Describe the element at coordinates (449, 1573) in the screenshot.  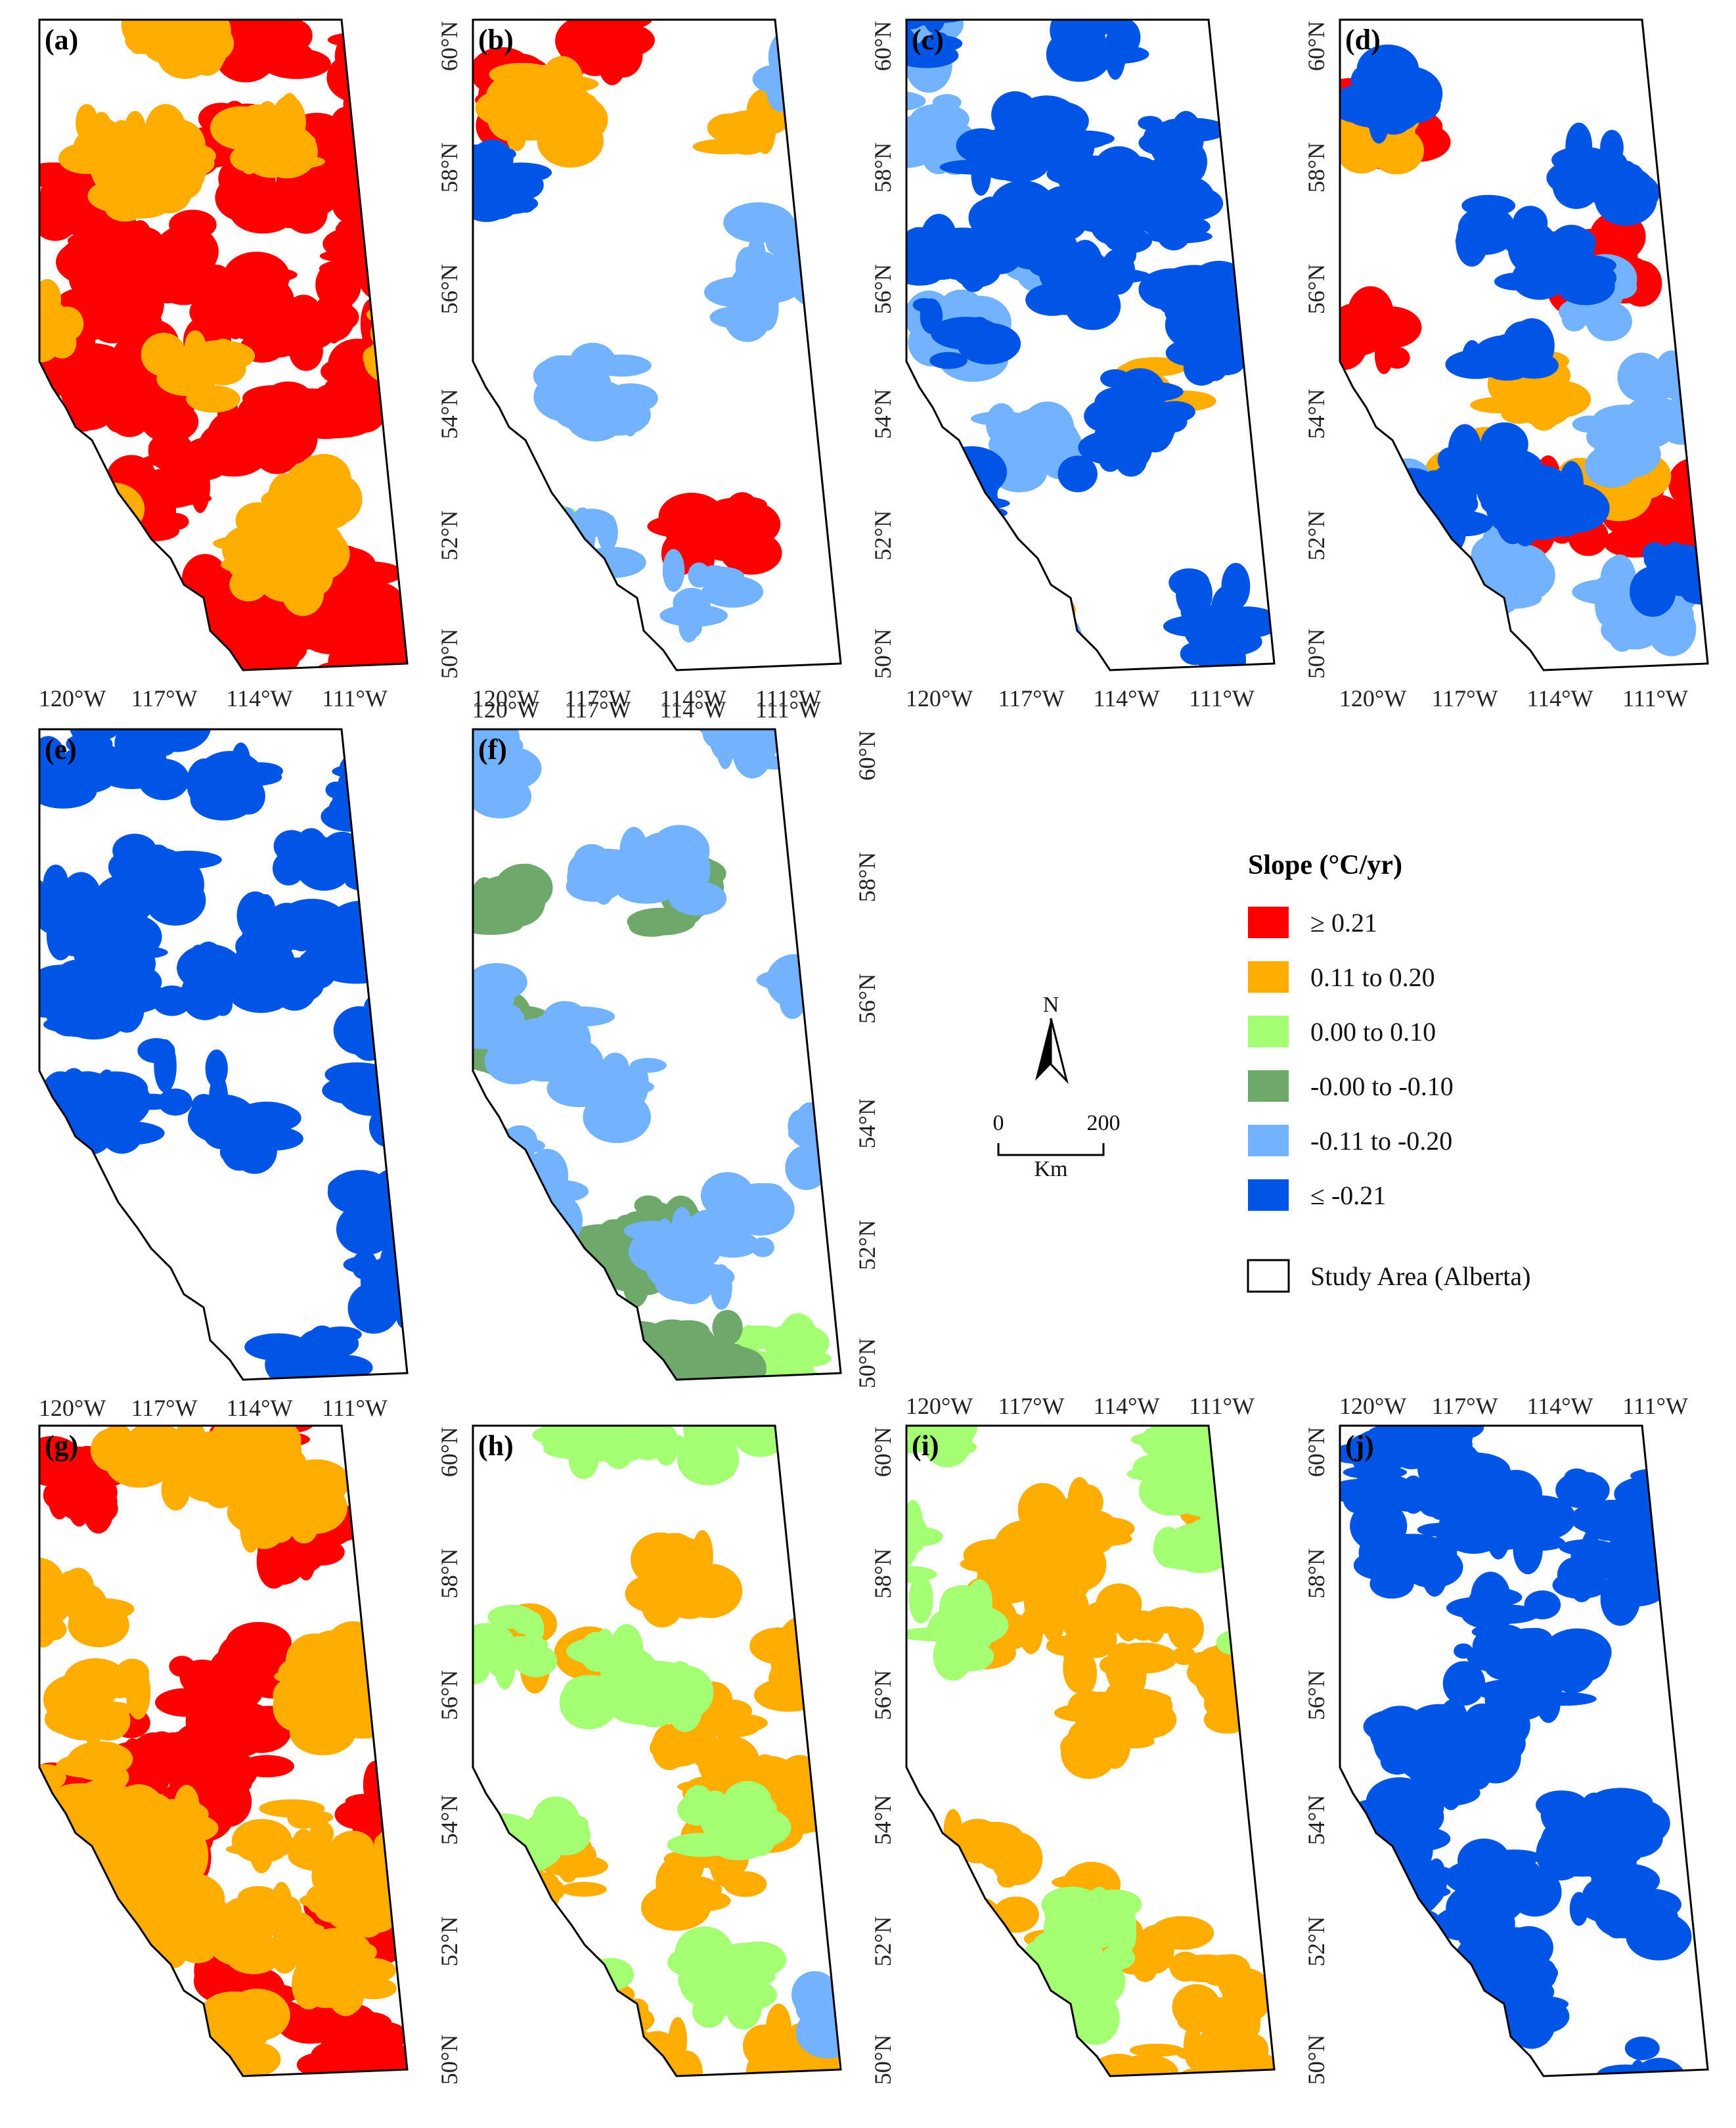
I see `lat-tick-label: 58°N` at that location.